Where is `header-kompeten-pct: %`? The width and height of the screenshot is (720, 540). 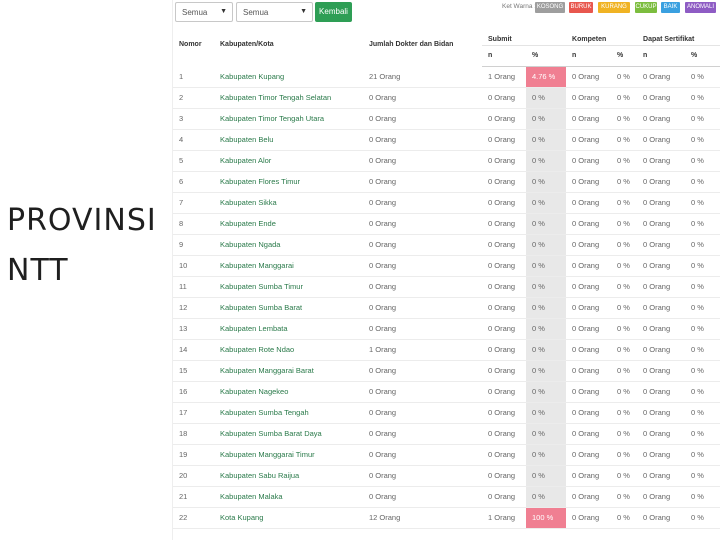
header-kompeten-pct: % is located at coordinates (624, 56).